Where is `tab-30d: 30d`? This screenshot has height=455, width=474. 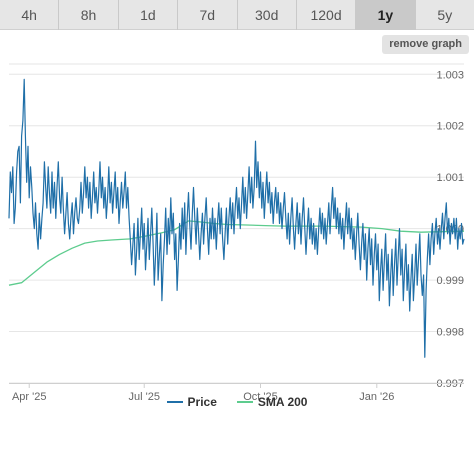
tab-30d: 30d is located at coordinates (267, 15).